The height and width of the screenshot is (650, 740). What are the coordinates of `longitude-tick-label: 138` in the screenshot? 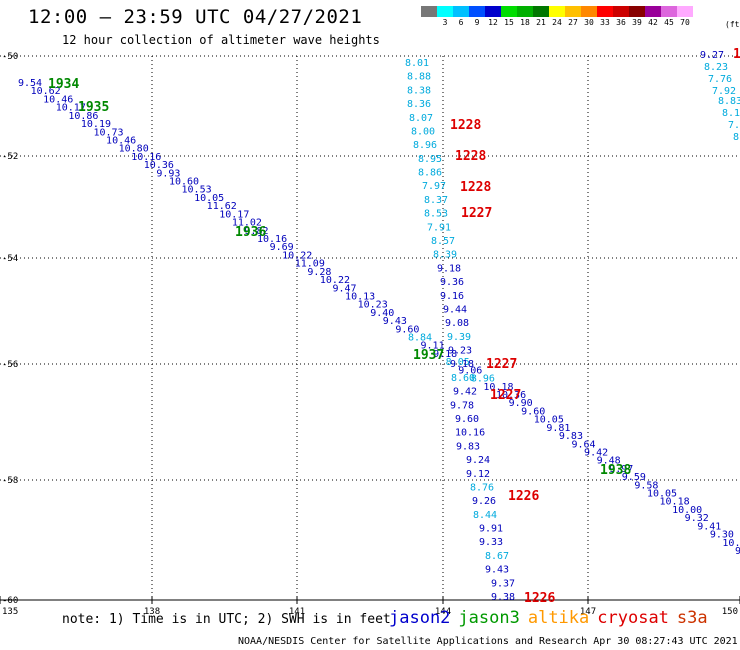 It's located at (152, 612).